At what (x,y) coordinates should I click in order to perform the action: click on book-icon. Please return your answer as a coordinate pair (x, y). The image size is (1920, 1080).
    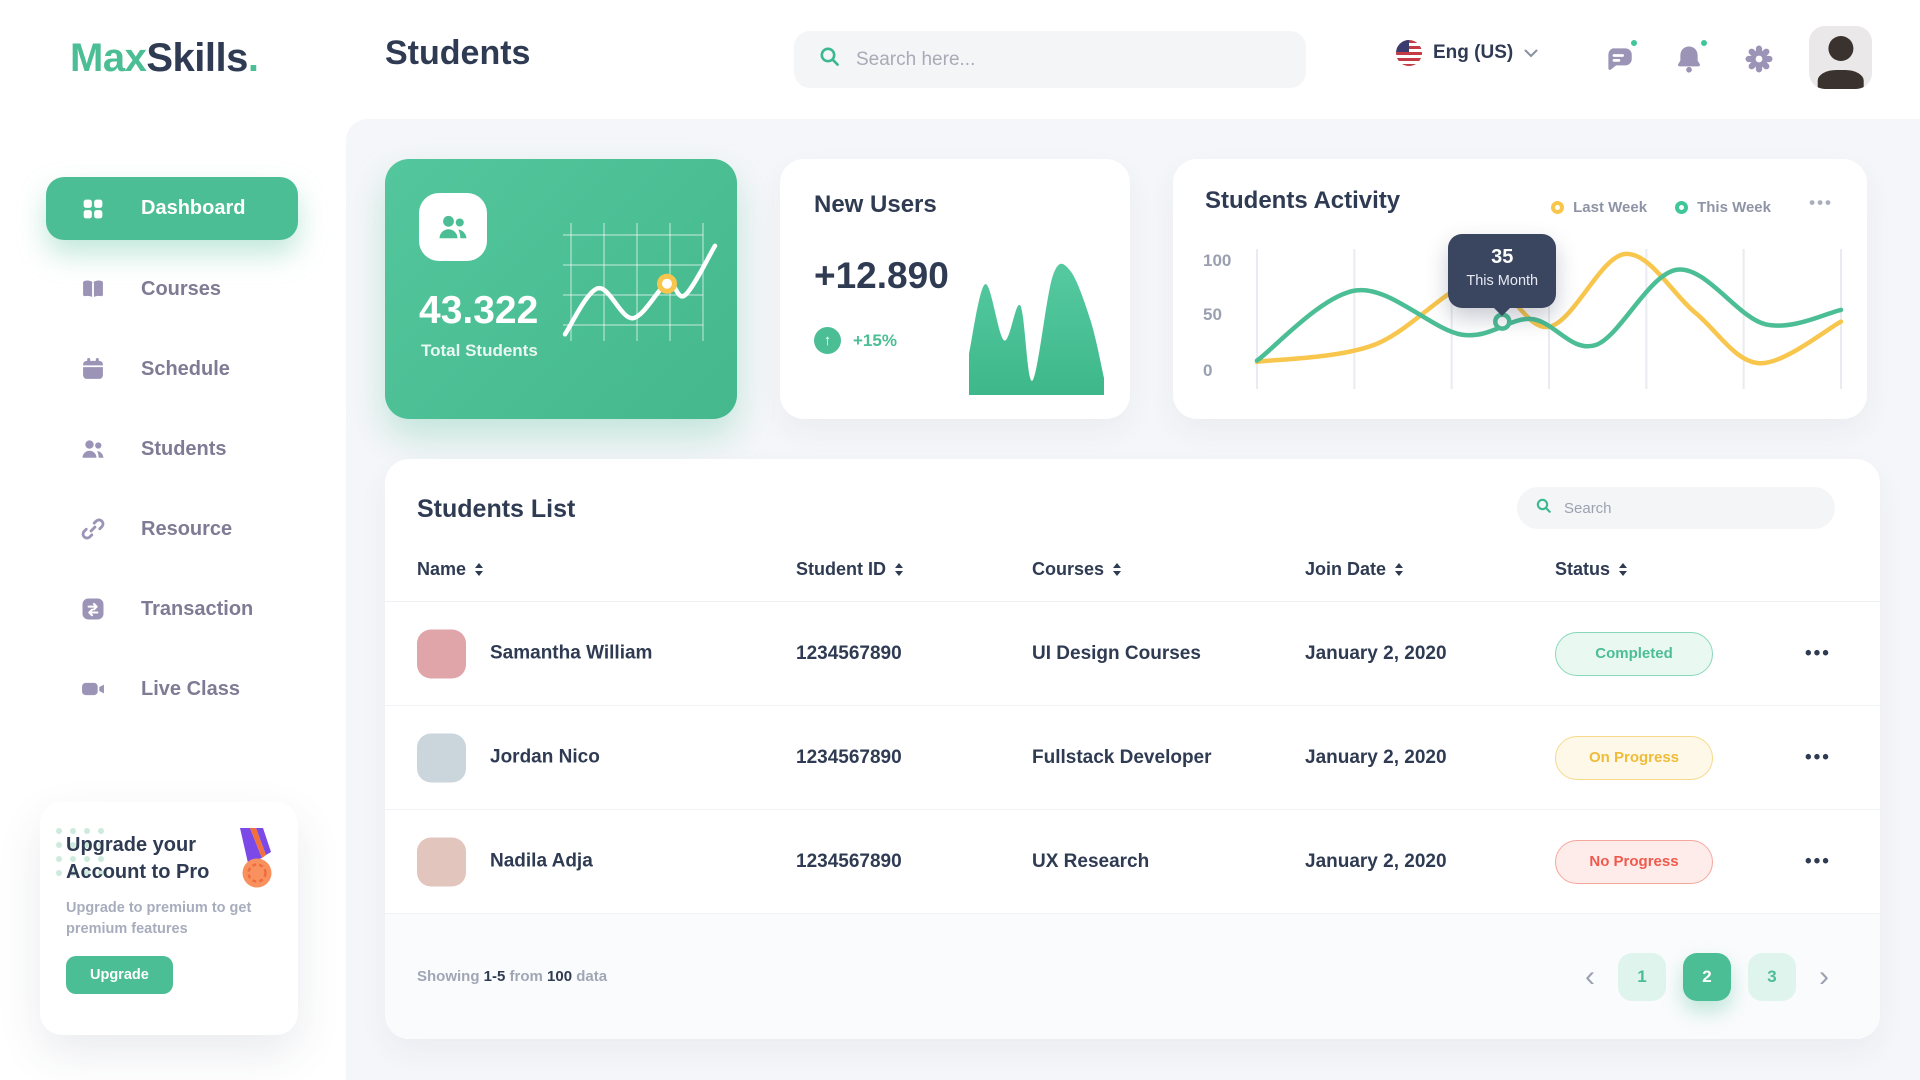
    Looking at the image, I should click on (93, 289).